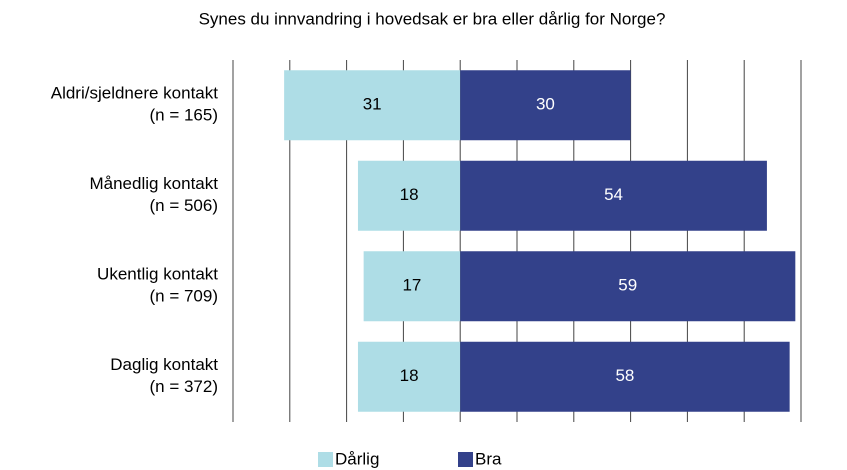 Image resolution: width=847 pixels, height=470 pixels. I want to click on value-label: 30, so click(545, 104).